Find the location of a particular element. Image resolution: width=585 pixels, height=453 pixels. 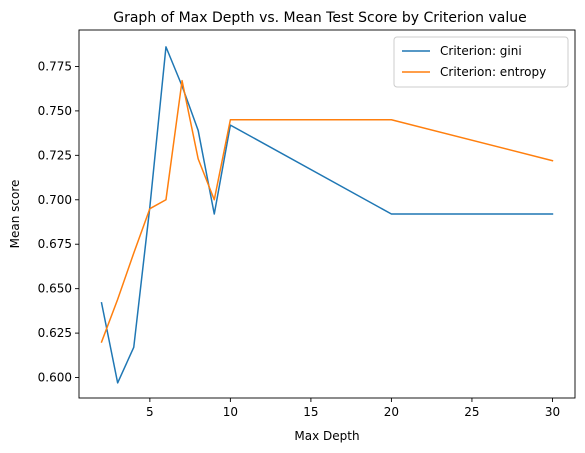

y-tick-label: 0.750 is located at coordinates (55, 111).